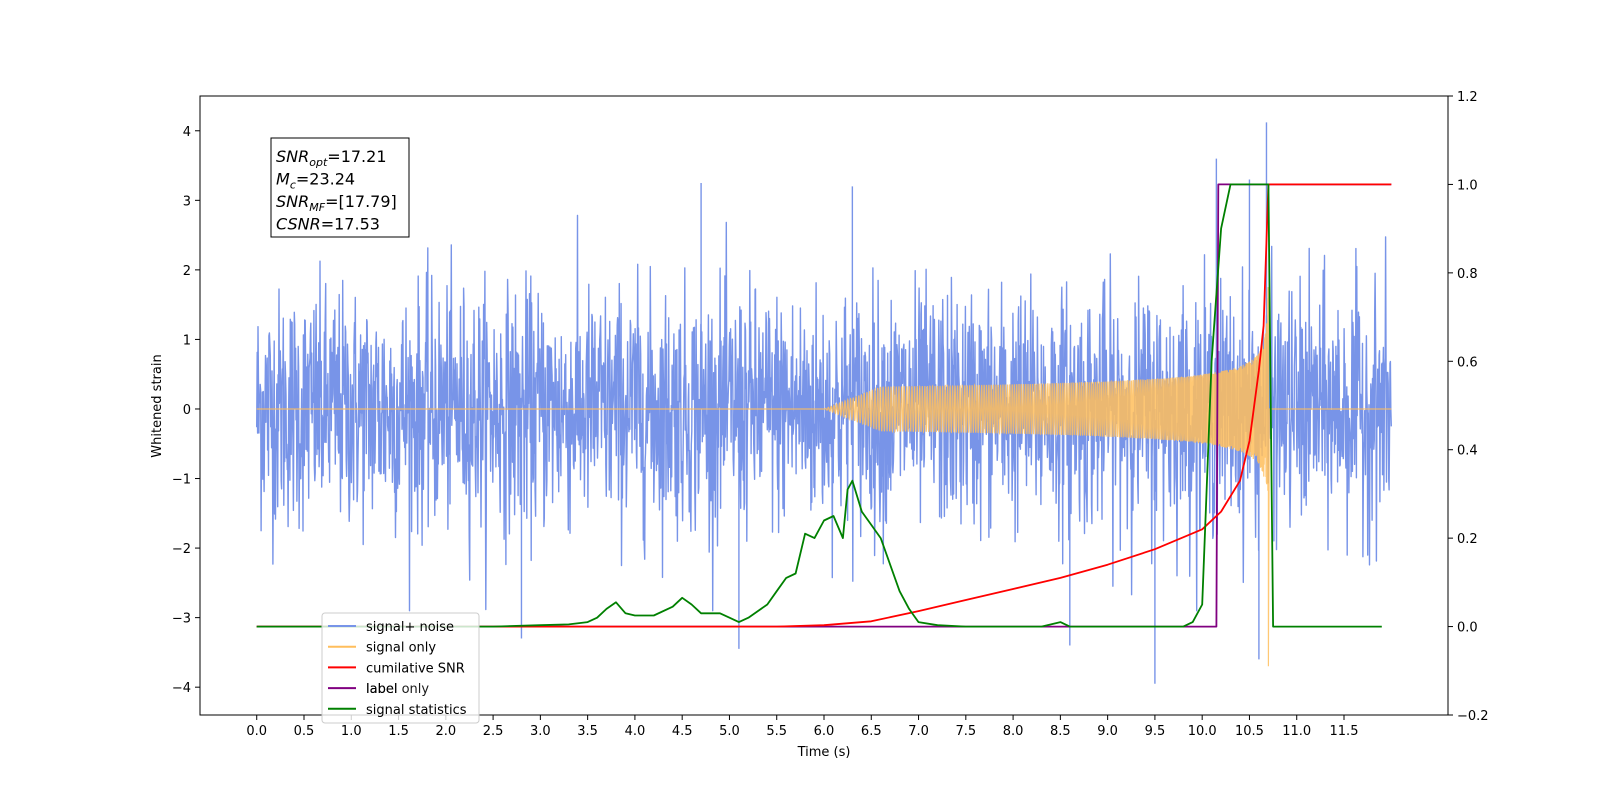  I want to click on x-tick-label: 3.0, so click(540, 731).